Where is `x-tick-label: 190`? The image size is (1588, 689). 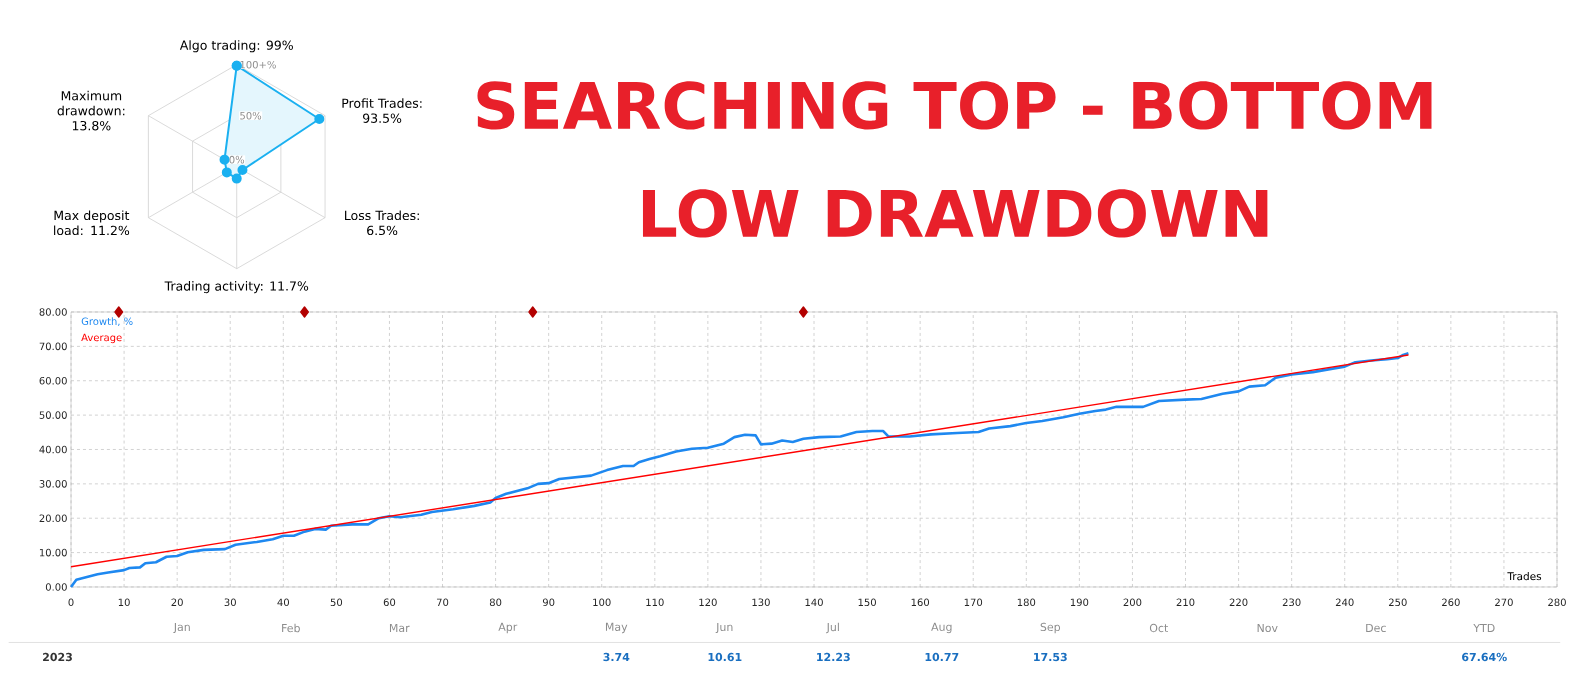
x-tick-label: 190 is located at coordinates (1079, 602).